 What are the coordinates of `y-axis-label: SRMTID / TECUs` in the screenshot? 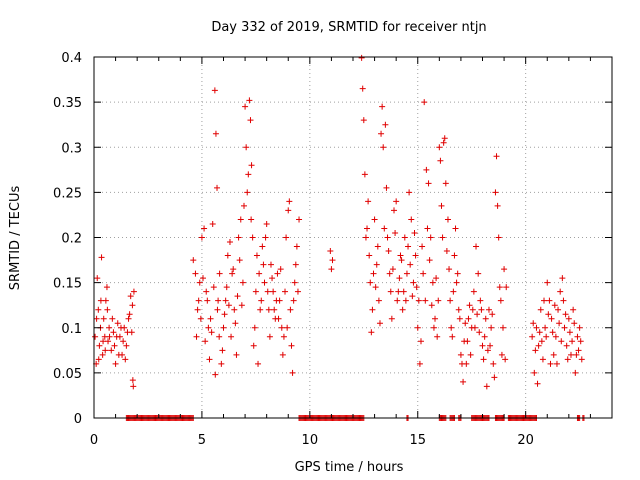 It's located at (15, 238).